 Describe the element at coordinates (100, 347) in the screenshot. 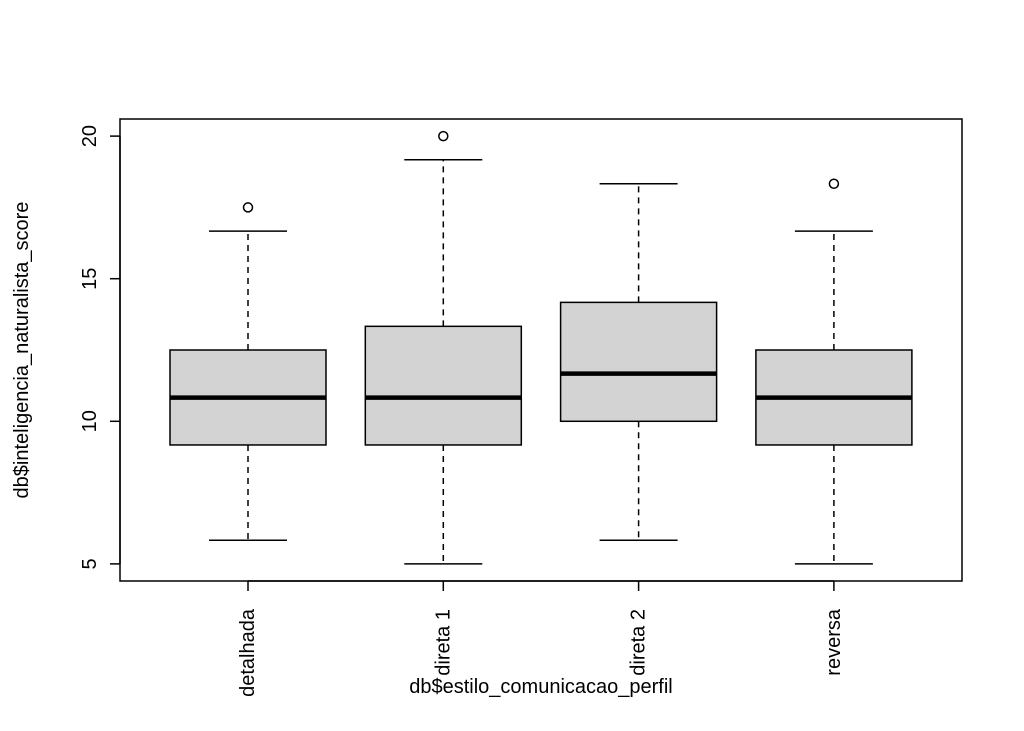

I see `y-axis: 5 10 15 20` at that location.